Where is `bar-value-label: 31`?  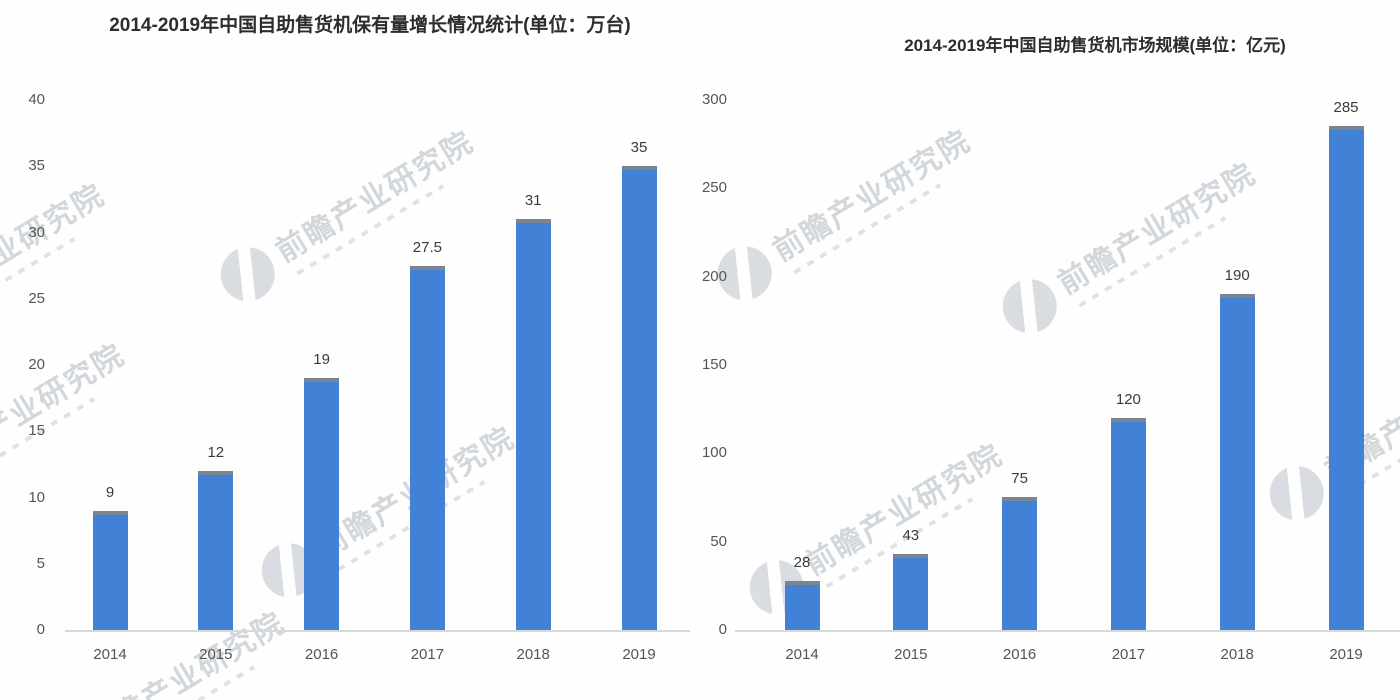 bar-value-label: 31 is located at coordinates (533, 200).